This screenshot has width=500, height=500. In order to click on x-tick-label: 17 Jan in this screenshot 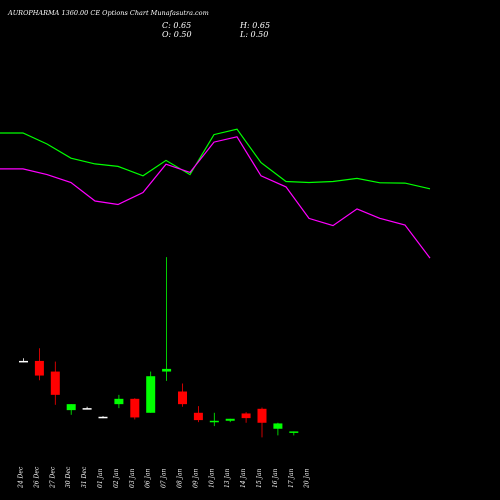, I will do `click(291, 478)`.